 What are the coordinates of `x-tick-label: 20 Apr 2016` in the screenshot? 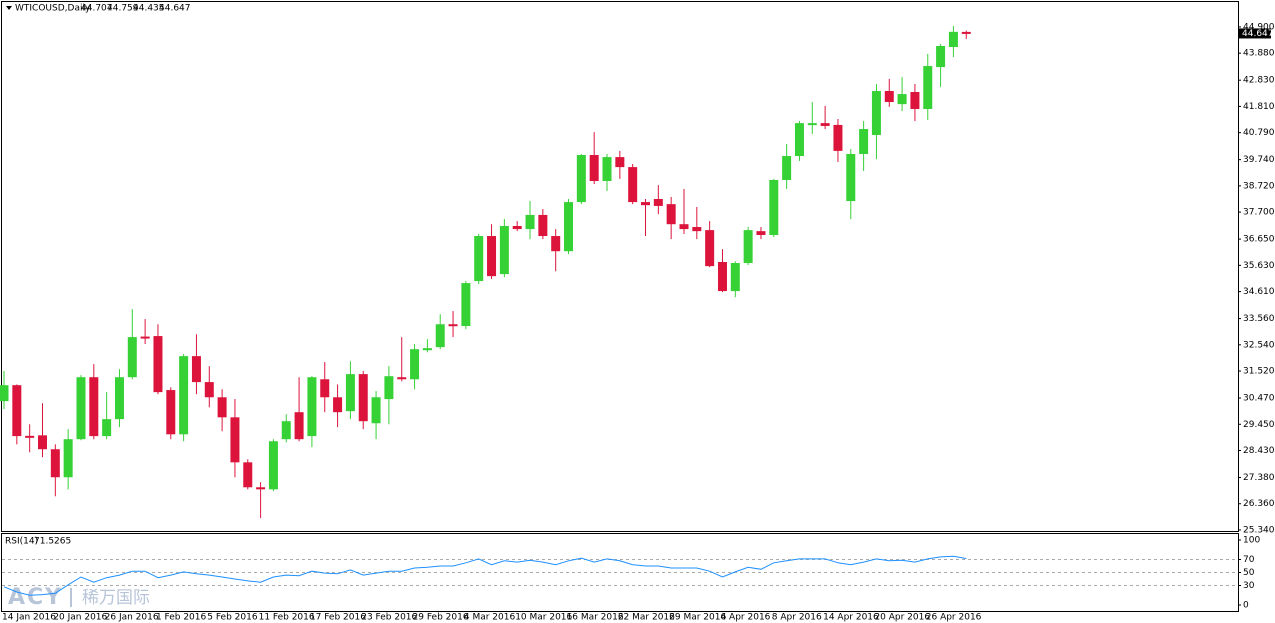 It's located at (902, 618).